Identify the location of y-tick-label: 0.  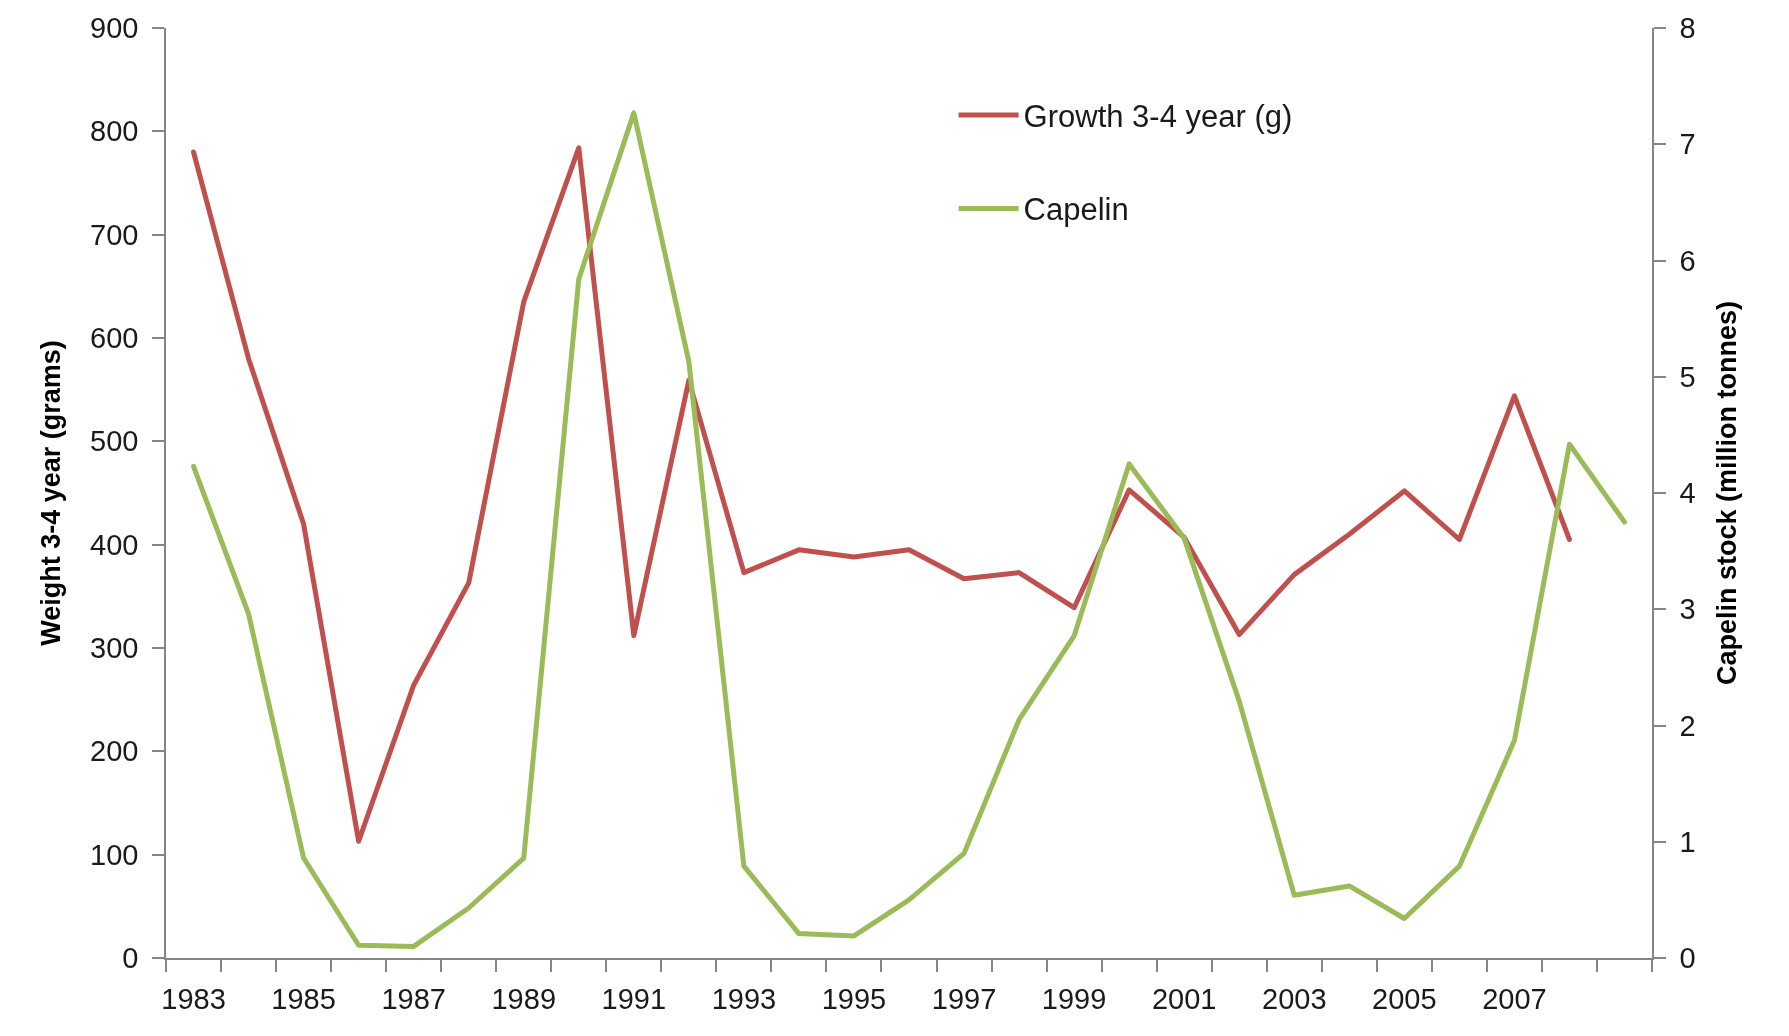
(130, 958).